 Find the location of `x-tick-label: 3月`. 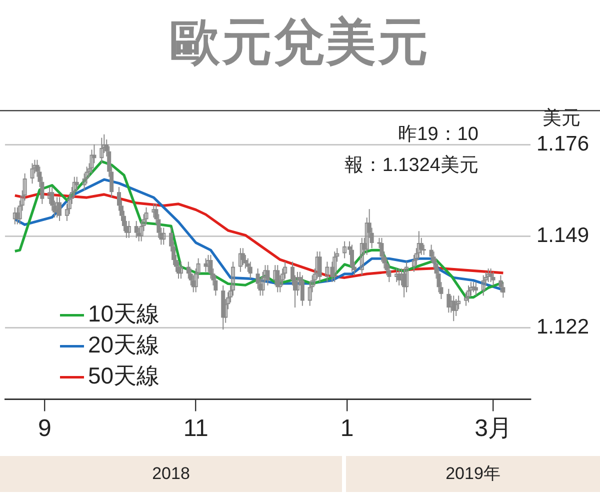

x-tick-label: 3月 is located at coordinates (493, 428).